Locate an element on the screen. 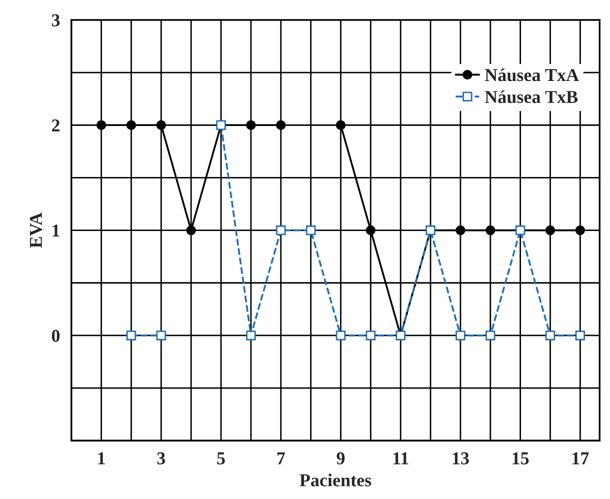 The width and height of the screenshot is (610, 499). x-tick-label: 9 is located at coordinates (340, 458).